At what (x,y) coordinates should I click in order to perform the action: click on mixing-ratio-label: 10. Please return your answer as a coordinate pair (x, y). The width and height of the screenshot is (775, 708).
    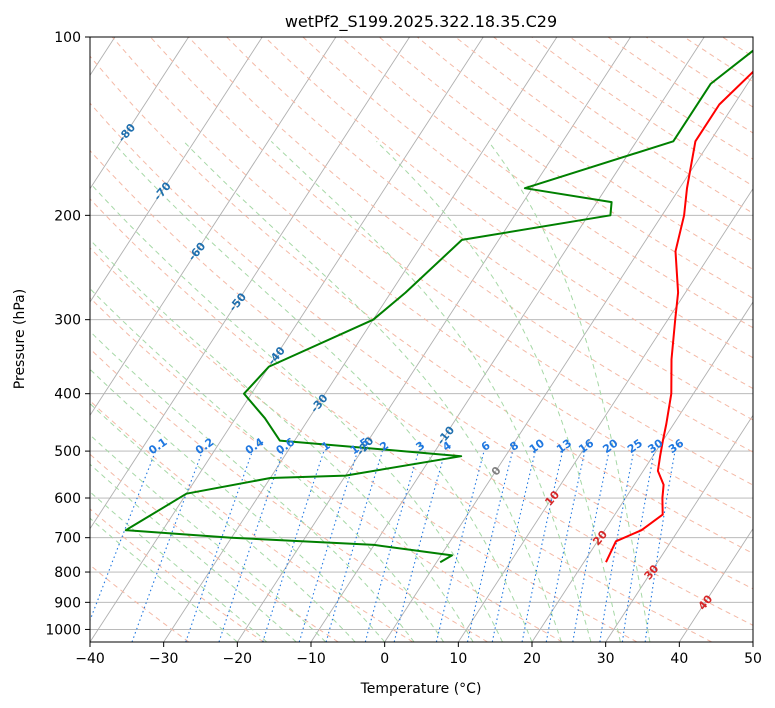
    Looking at the image, I should click on (537, 446).